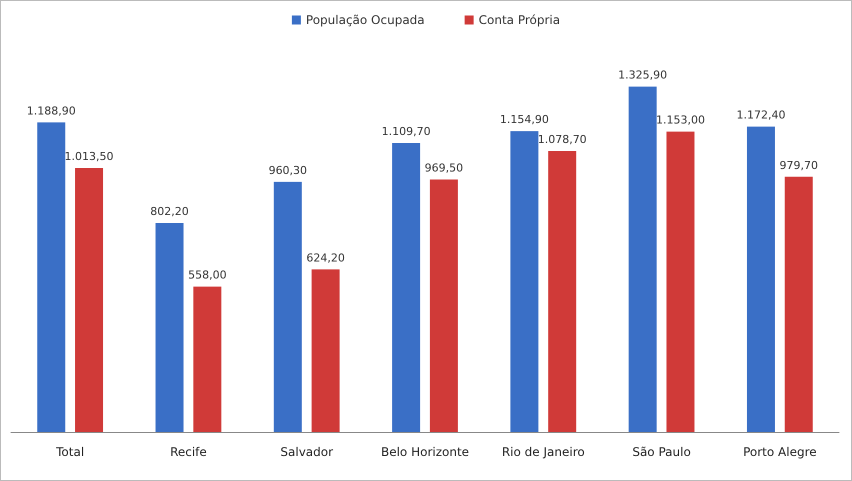 This screenshot has width=852, height=481. What do you see at coordinates (661, 452) in the screenshot?
I see `x-tick-label: São Paulo` at bounding box center [661, 452].